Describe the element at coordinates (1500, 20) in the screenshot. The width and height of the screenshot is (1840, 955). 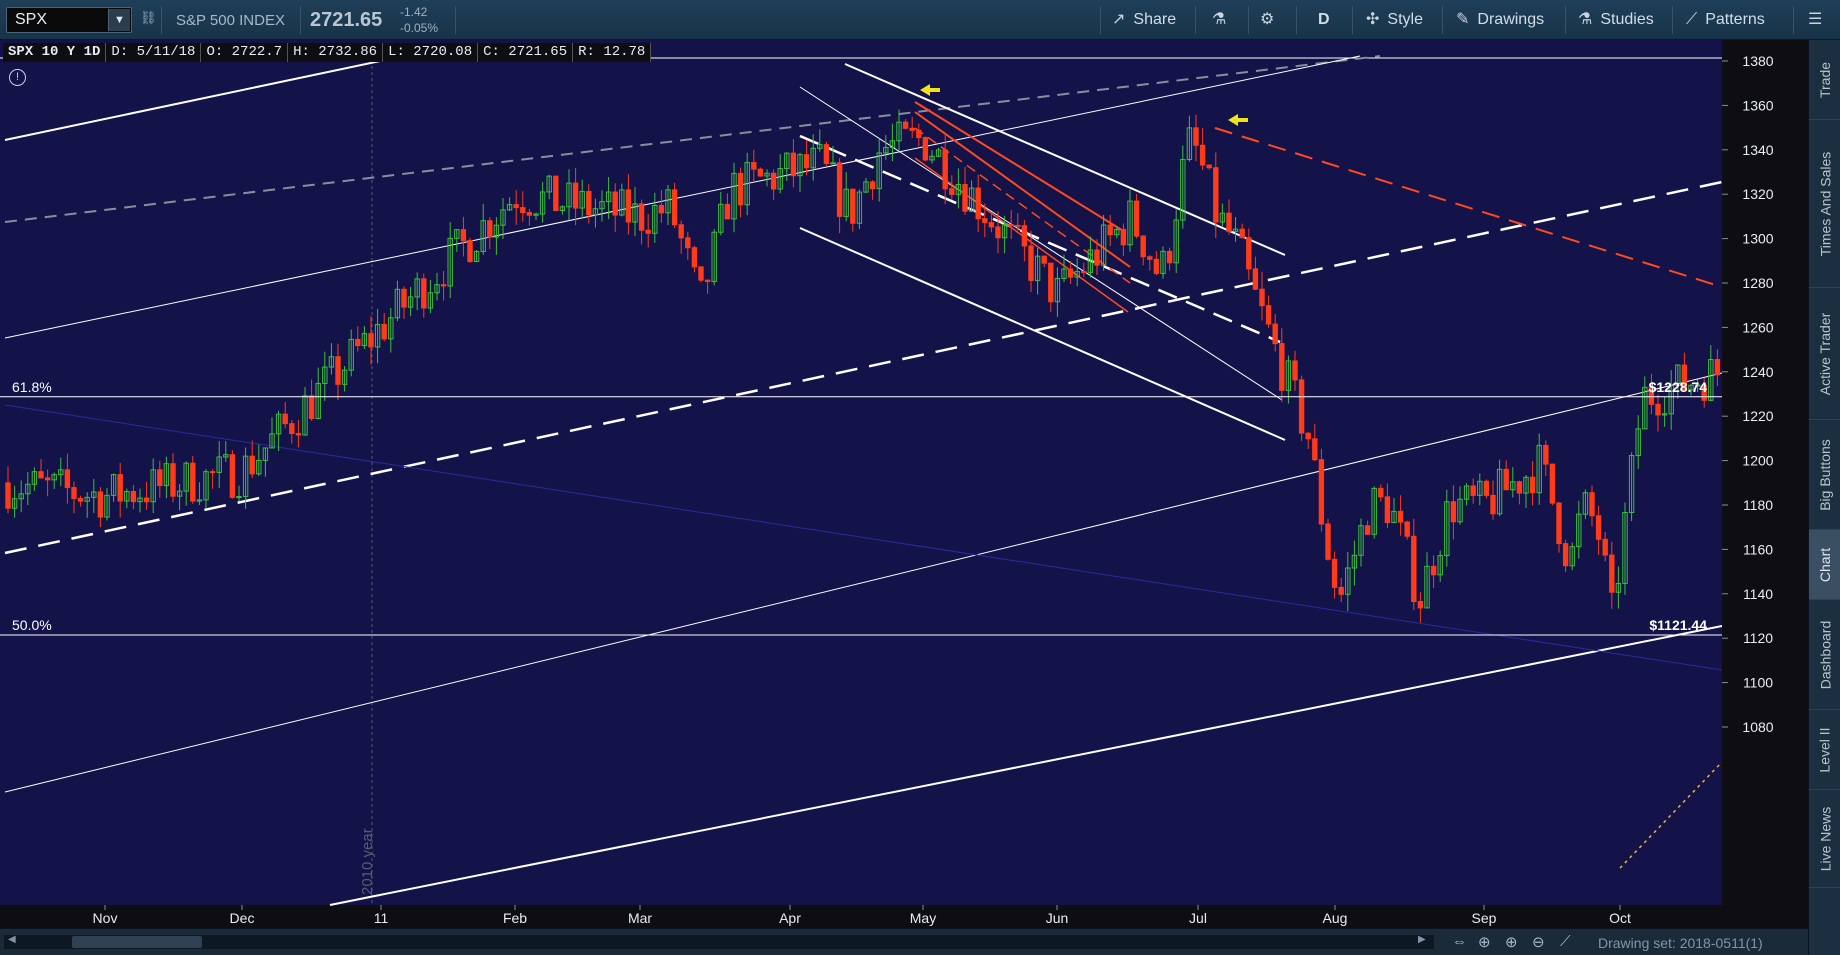
I see `drawings-button: ✎ Drawings` at that location.